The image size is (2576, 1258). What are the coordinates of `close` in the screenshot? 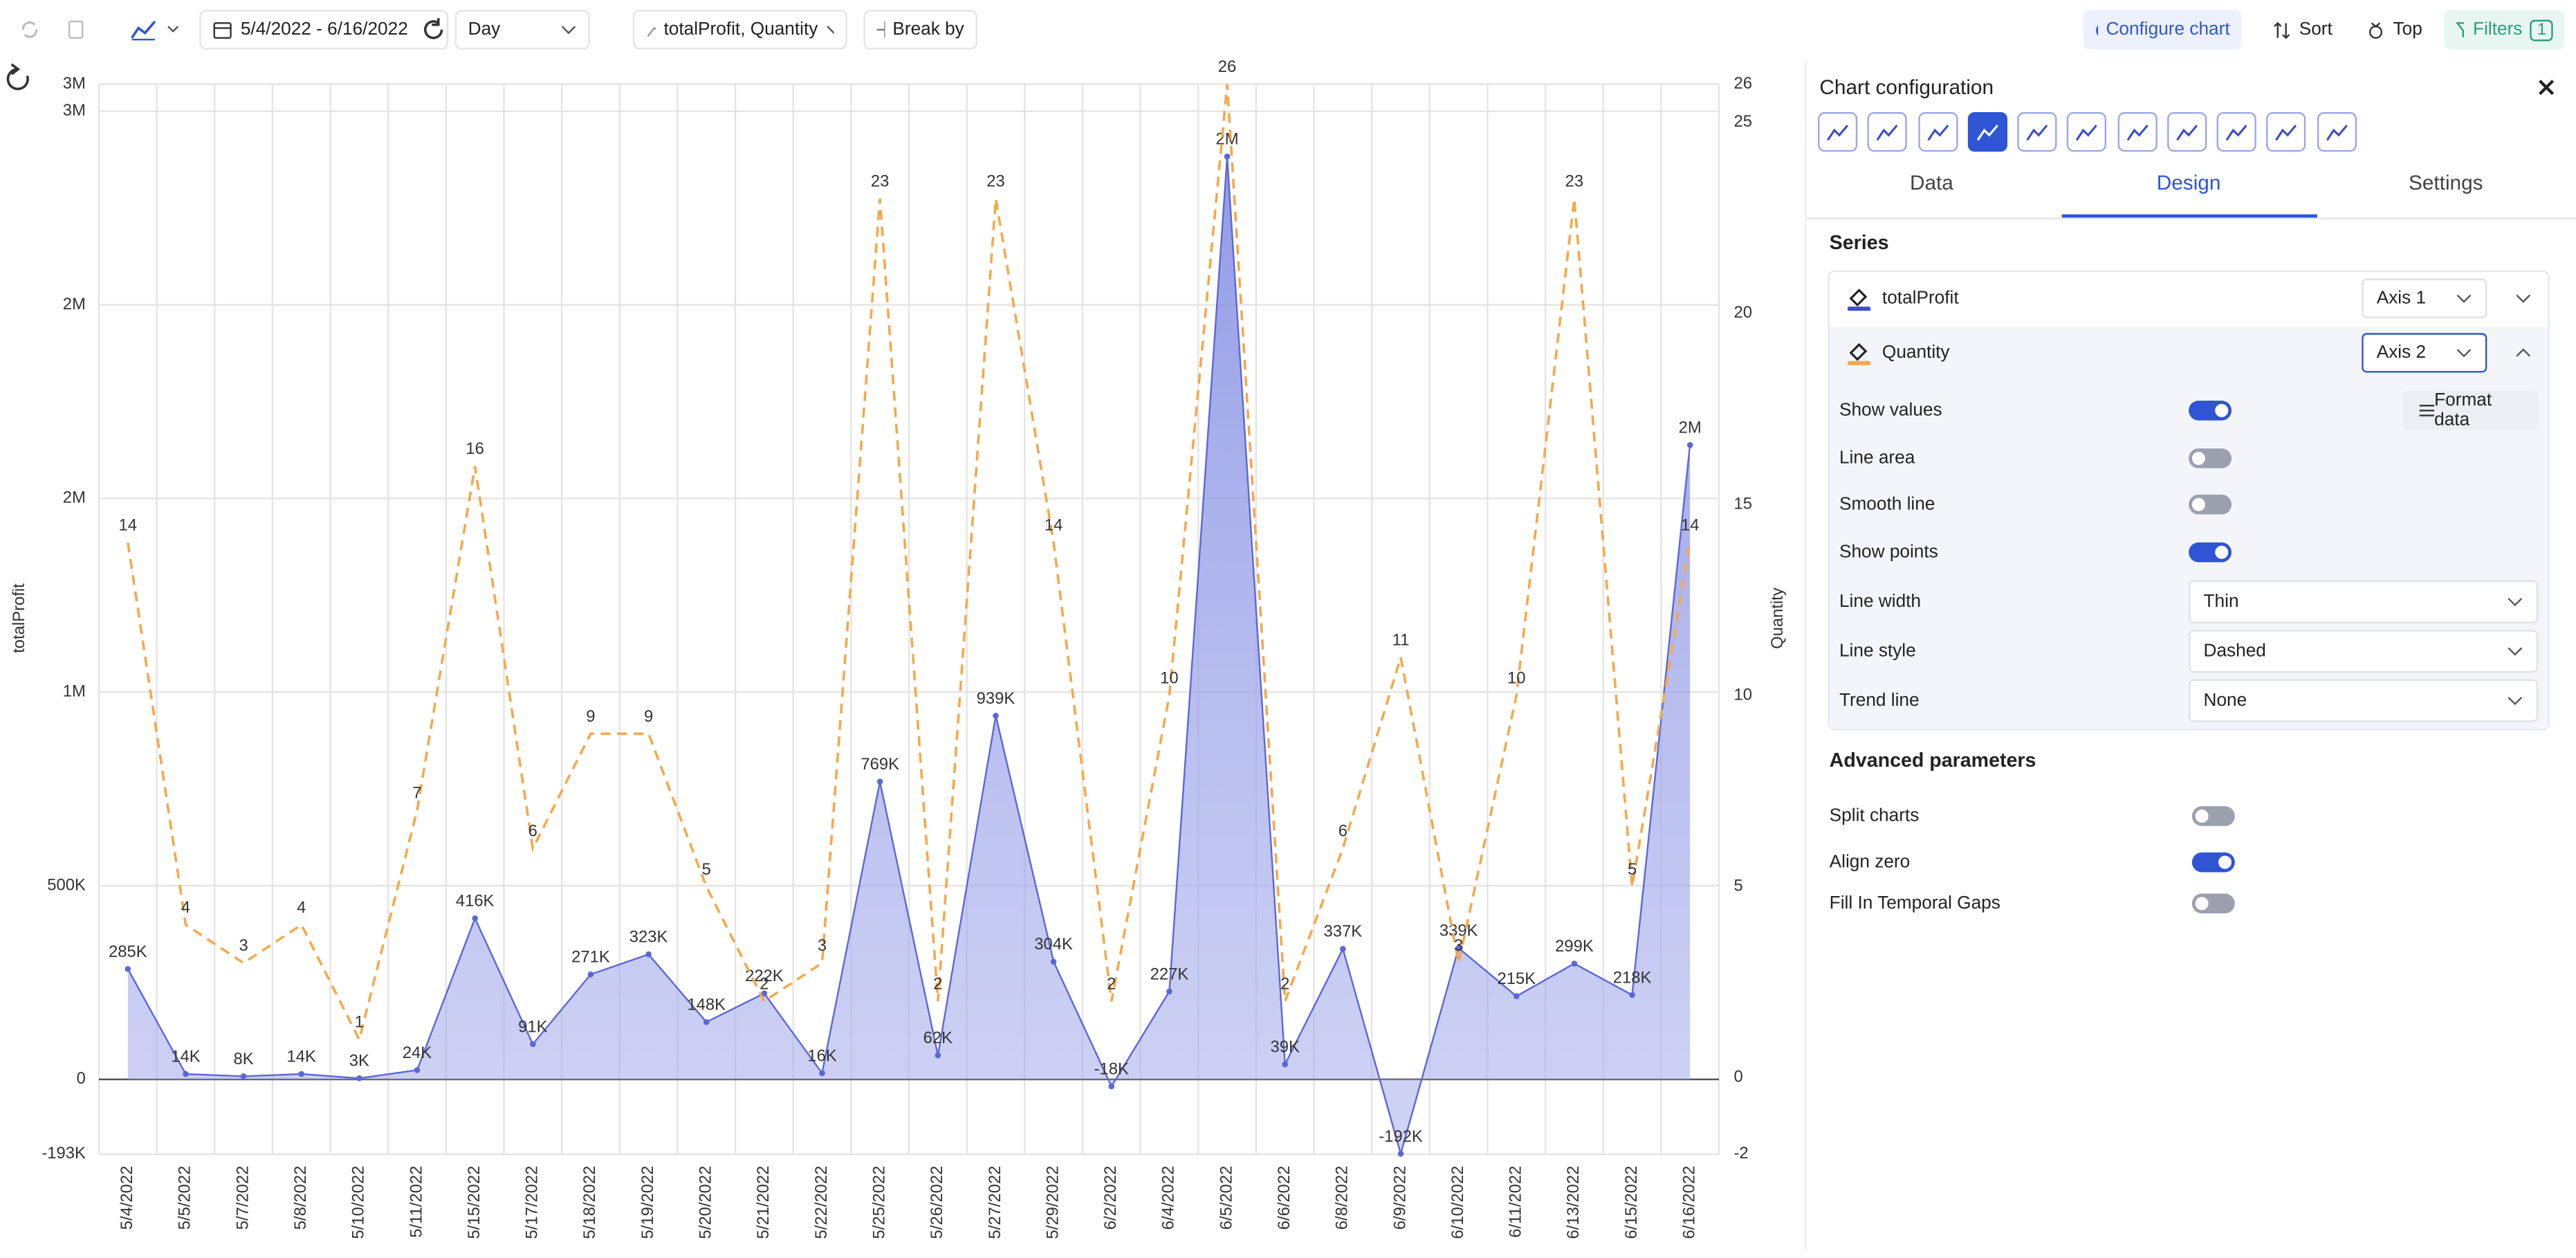 It's located at (2546, 87).